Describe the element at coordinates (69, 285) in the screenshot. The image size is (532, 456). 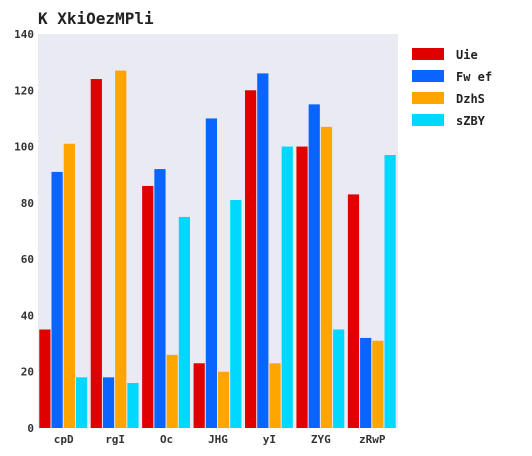
I see `bar-cpD-DzhS` at that location.